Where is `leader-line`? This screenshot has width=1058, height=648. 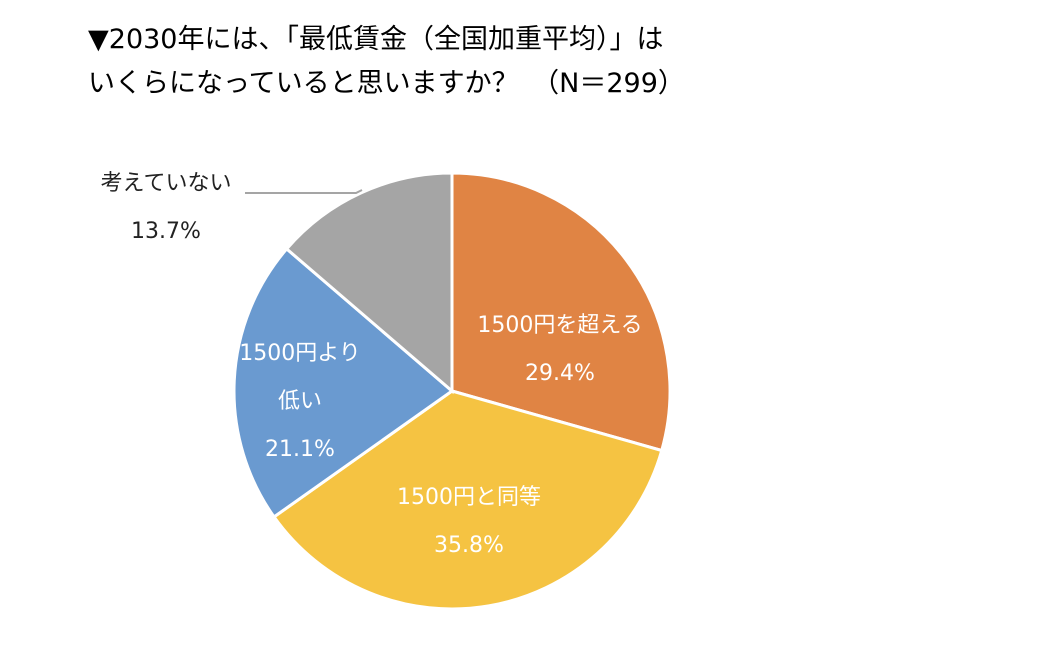 leader-line is located at coordinates (304, 191).